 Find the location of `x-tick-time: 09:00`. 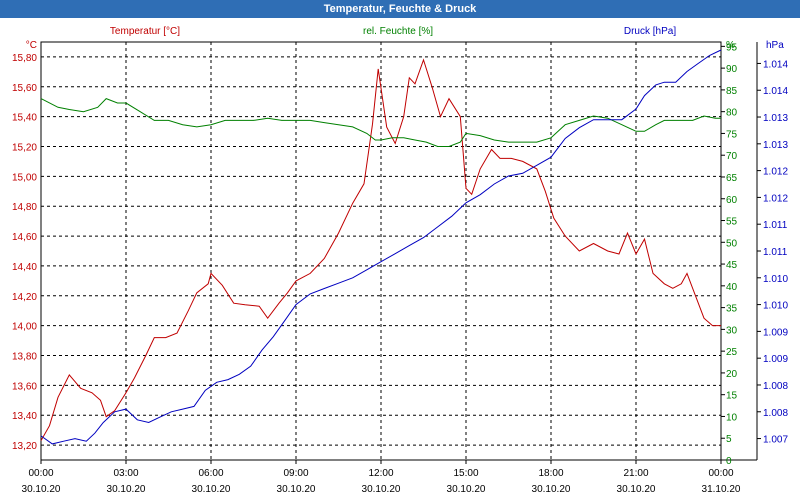

x-tick-time: 09:00 is located at coordinates (295, 473).